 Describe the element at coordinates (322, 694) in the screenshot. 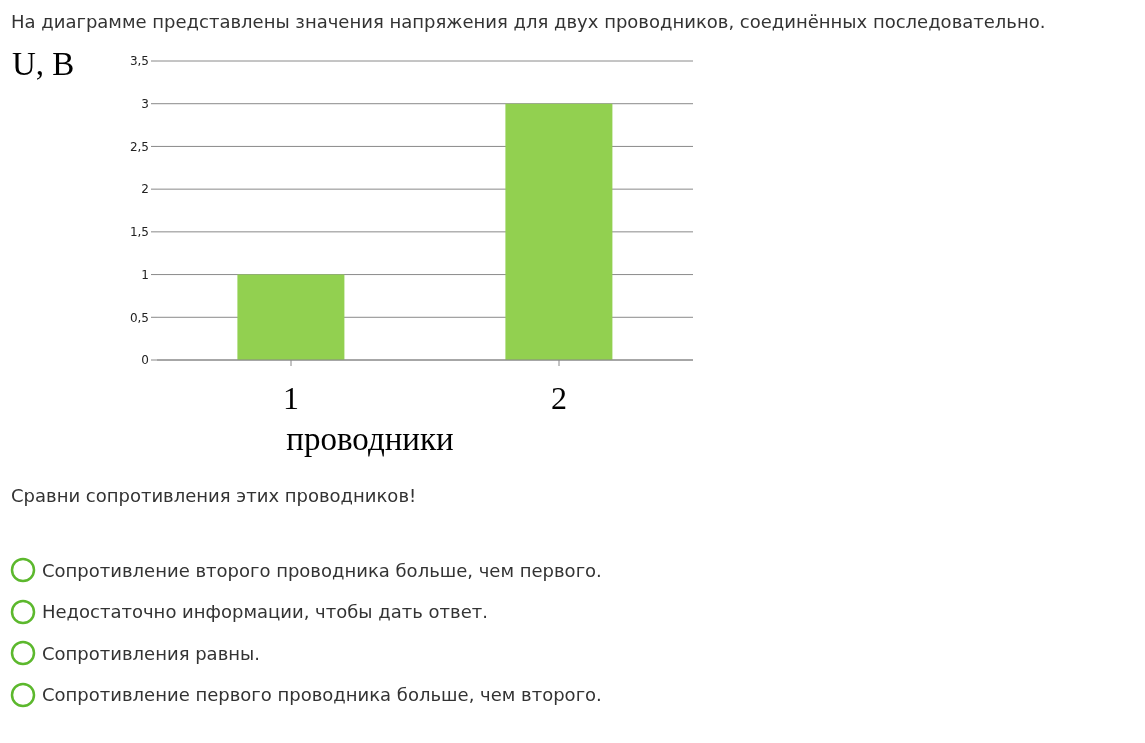

I see `text: Сопротивление первого проводника больше, чем второго.` at that location.